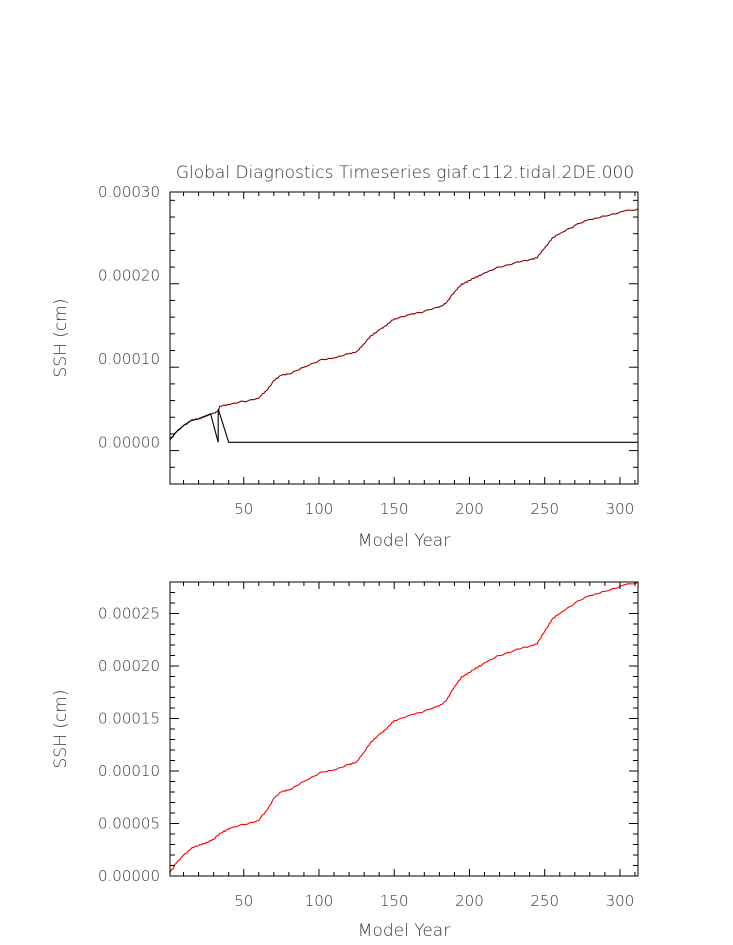 The width and height of the screenshot is (733, 945). I want to click on y-tick-label: 0.00025, so click(129, 614).